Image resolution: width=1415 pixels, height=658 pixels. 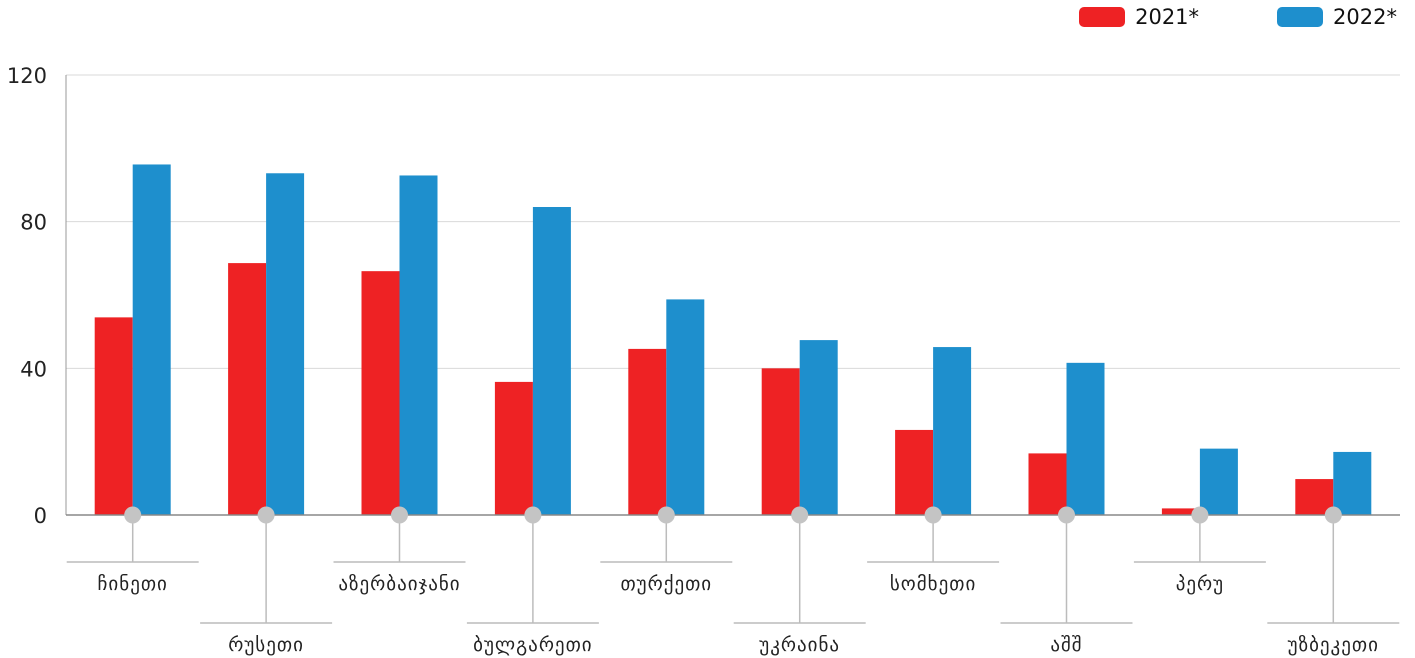 I want to click on y-tick-label: 80, so click(x=33, y=223).